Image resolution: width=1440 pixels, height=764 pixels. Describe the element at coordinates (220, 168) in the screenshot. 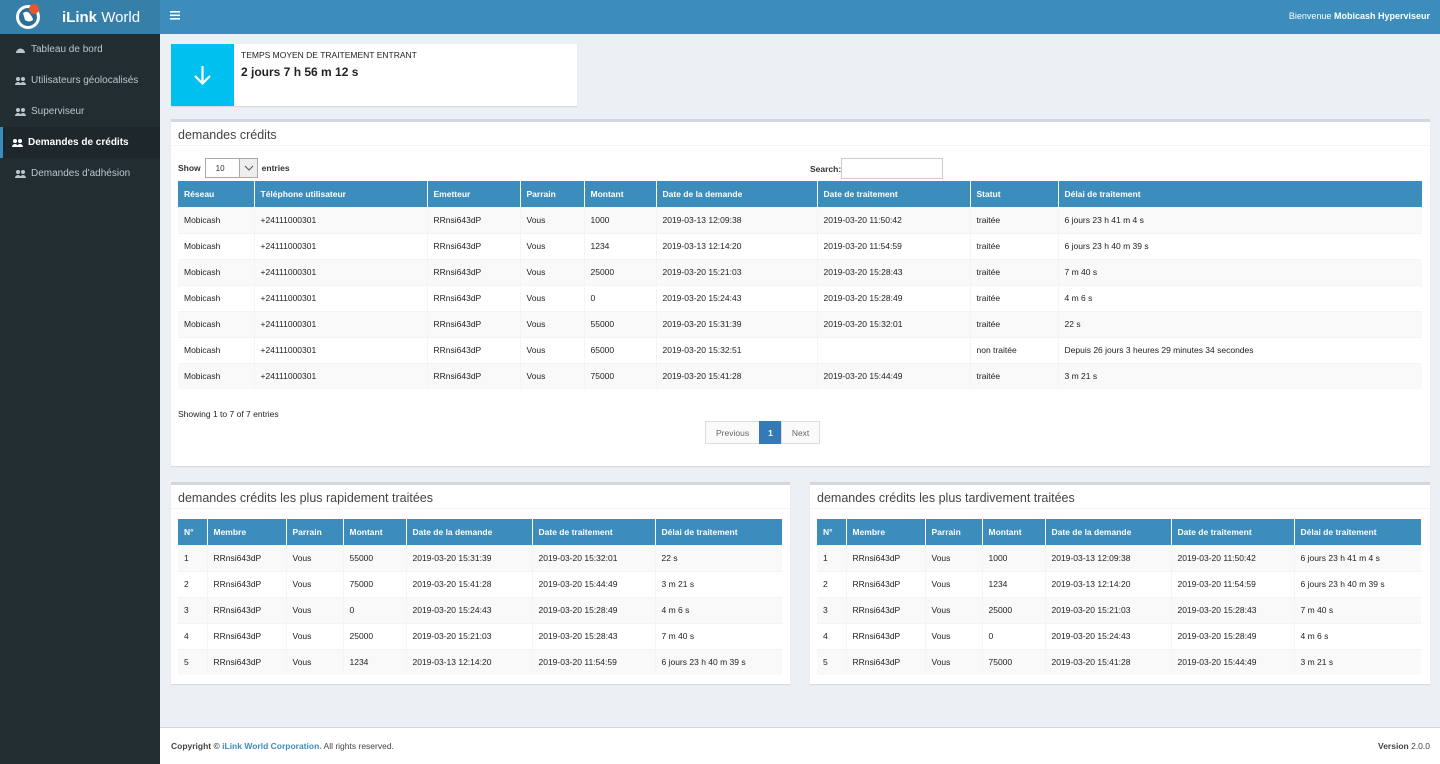

I see `page-size-value: 10` at that location.